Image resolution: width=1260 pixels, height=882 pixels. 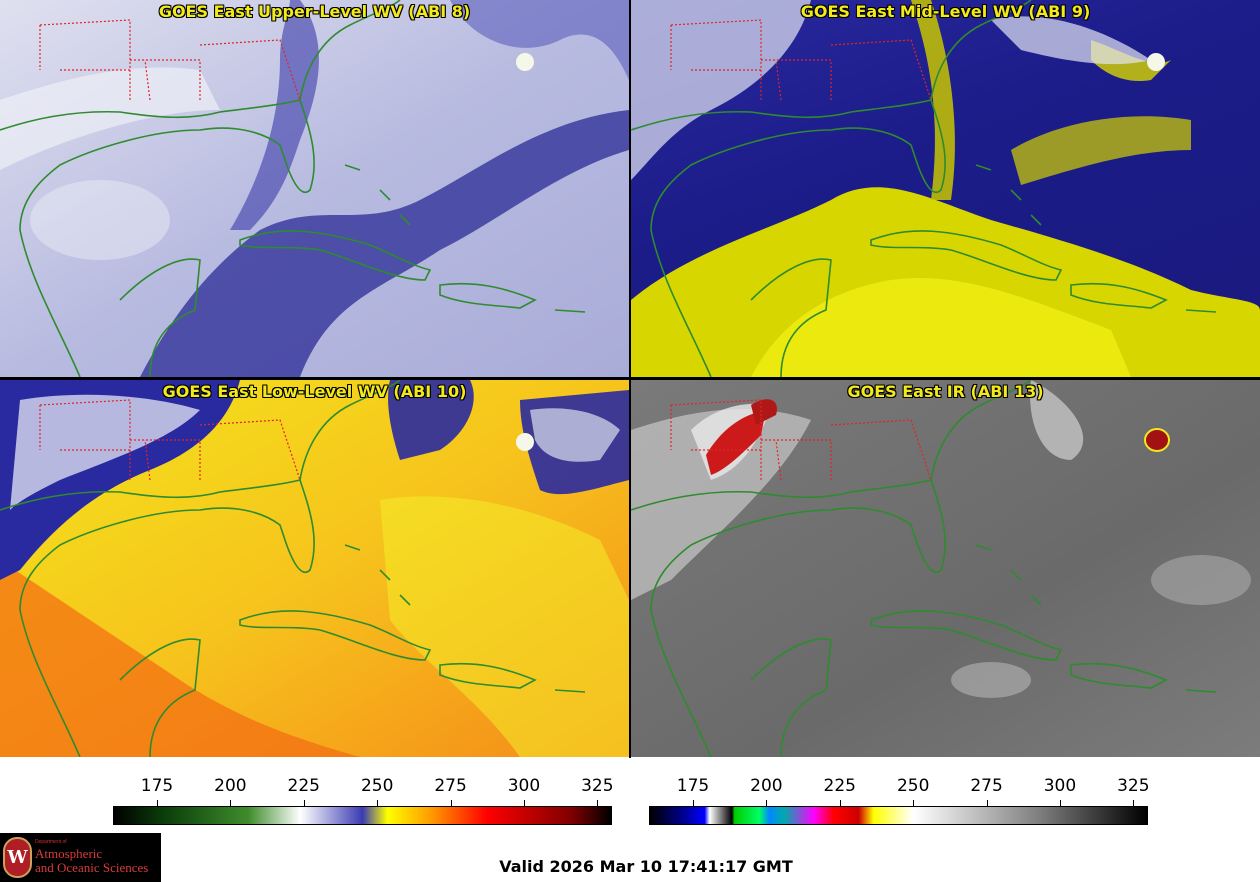 I want to click on ir-colorbar-ticks: 175 200 225 250 275 300 325, so click(x=899, y=787).